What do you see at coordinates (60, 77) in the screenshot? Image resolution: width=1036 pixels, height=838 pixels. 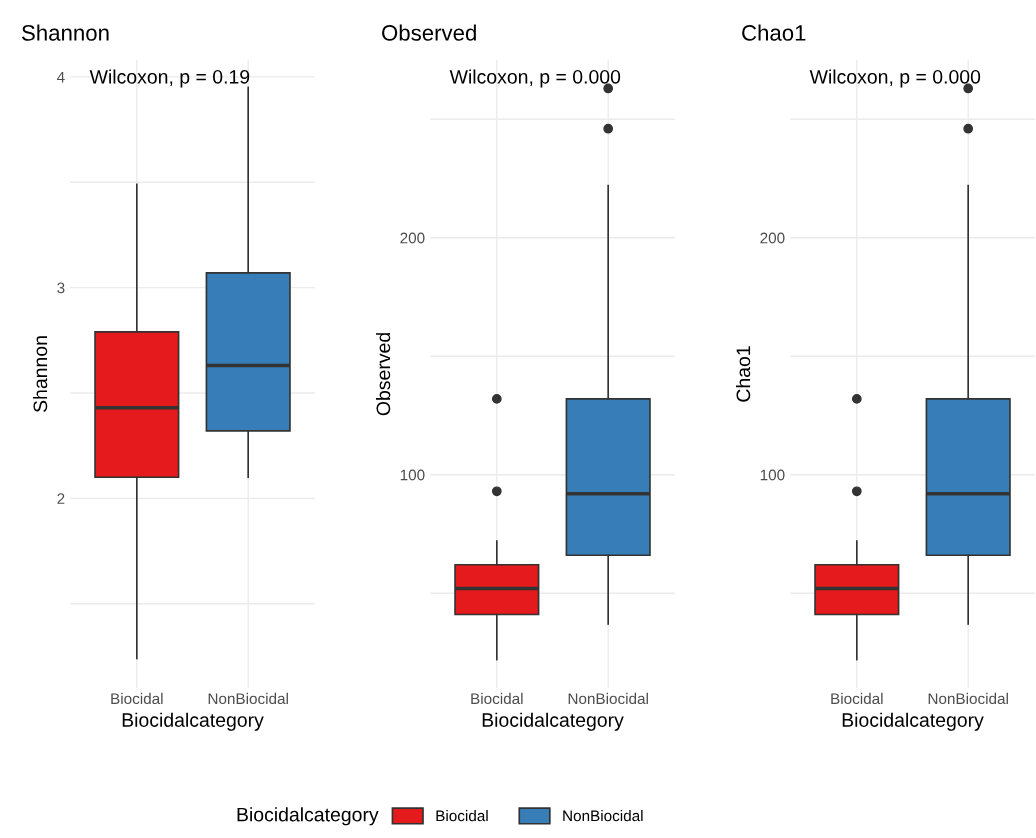 I see `y-tick-label: 4` at bounding box center [60, 77].